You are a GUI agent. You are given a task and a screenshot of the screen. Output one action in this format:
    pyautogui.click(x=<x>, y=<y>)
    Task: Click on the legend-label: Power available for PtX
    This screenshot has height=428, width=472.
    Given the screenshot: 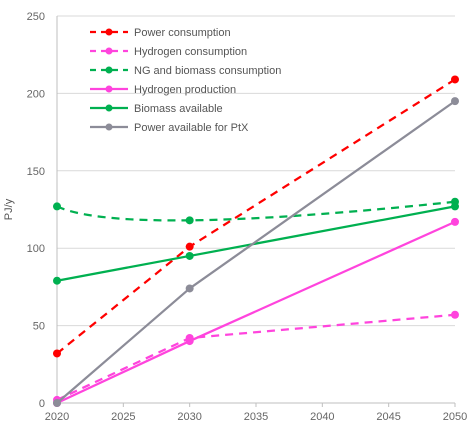 What is the action you would take?
    pyautogui.click(x=191, y=128)
    